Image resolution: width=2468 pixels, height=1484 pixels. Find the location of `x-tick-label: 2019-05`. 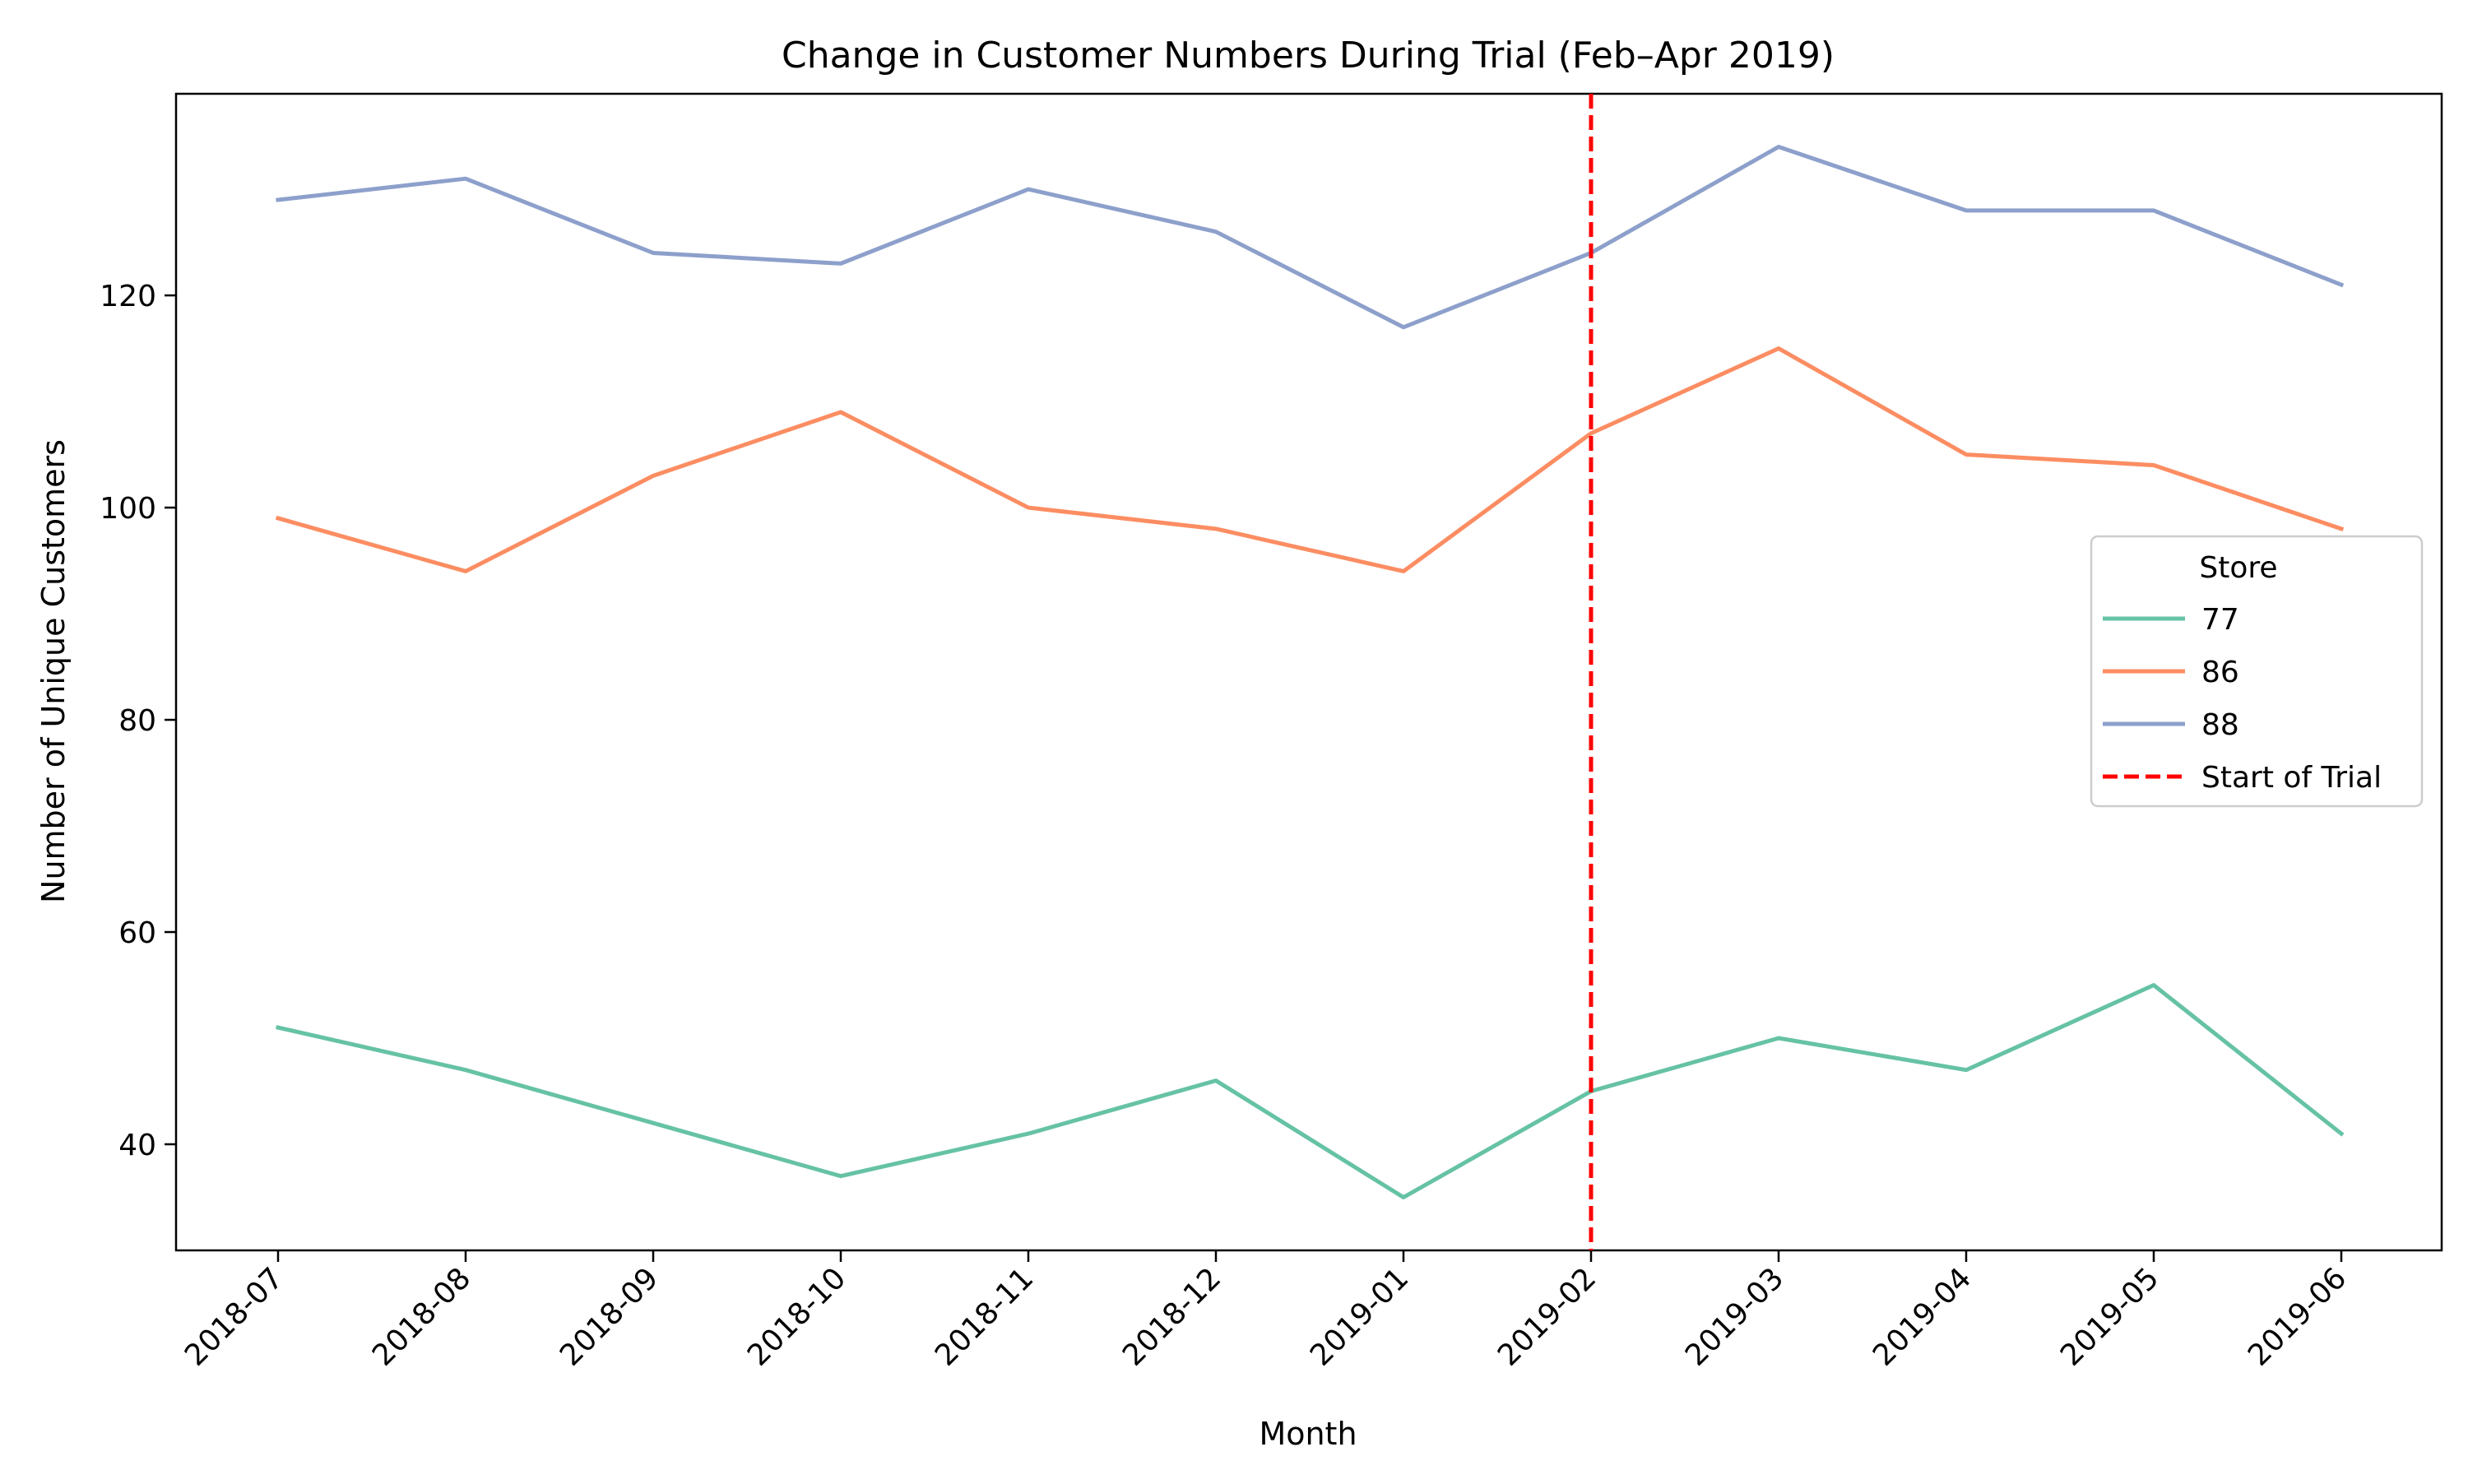

x-tick-label: 2019-05 is located at coordinates (2109, 1316).